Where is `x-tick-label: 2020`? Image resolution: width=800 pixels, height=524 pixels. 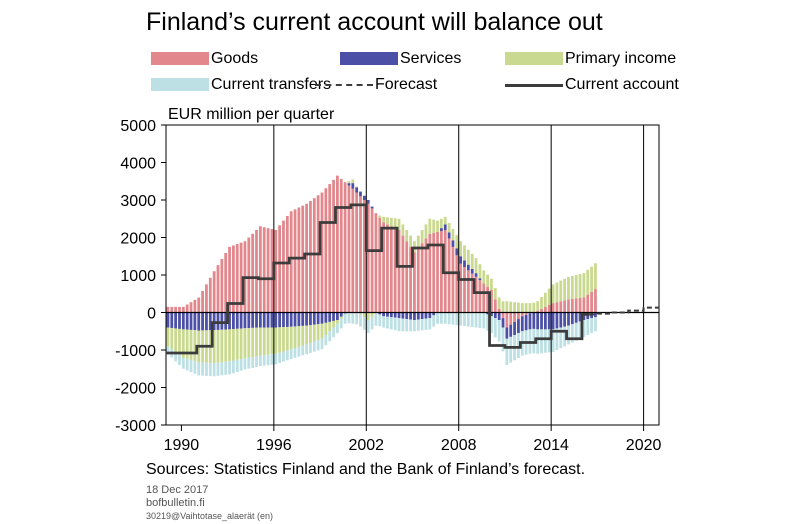
x-tick-label: 2020 is located at coordinates (644, 445).